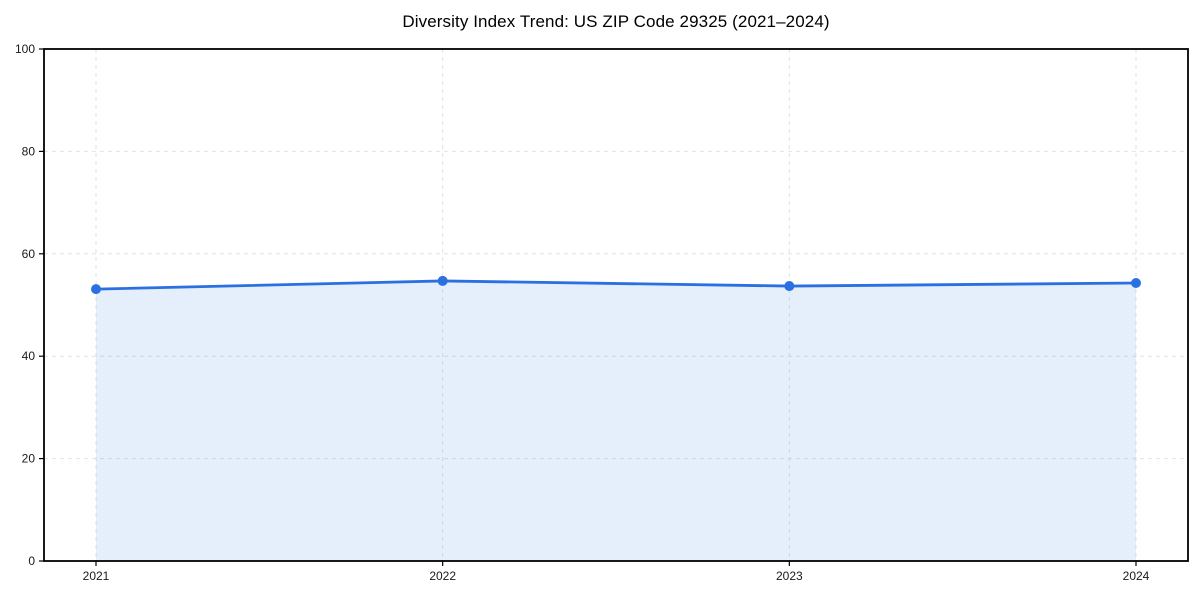  Describe the element at coordinates (789, 576) in the screenshot. I see `x-tick-label: 2023` at that location.